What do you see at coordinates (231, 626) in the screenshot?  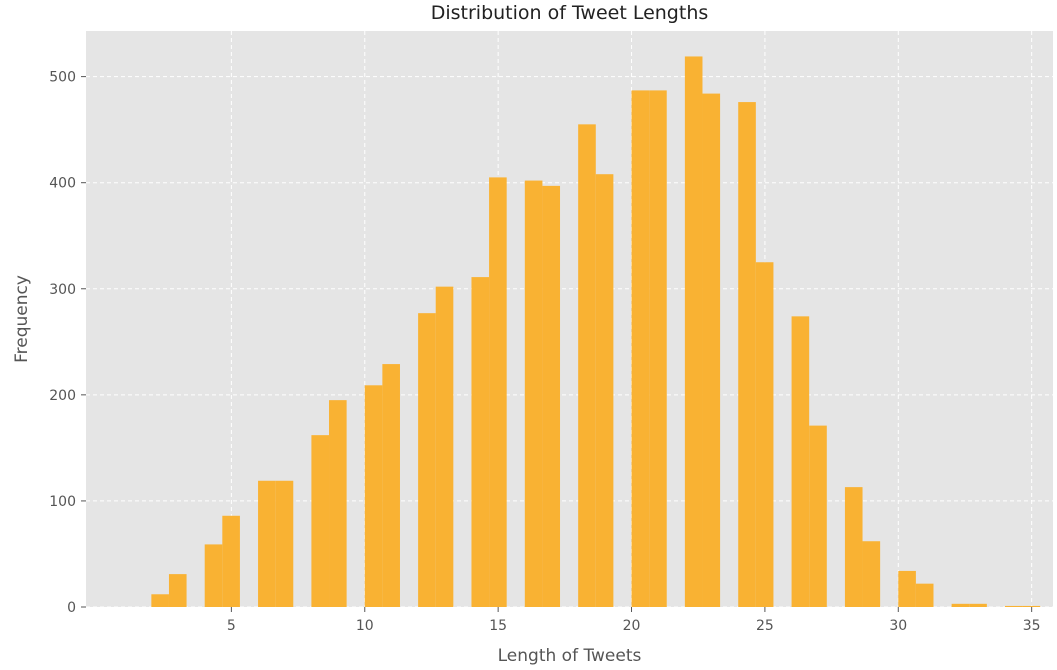 I see `x-tick-label: 5` at bounding box center [231, 626].